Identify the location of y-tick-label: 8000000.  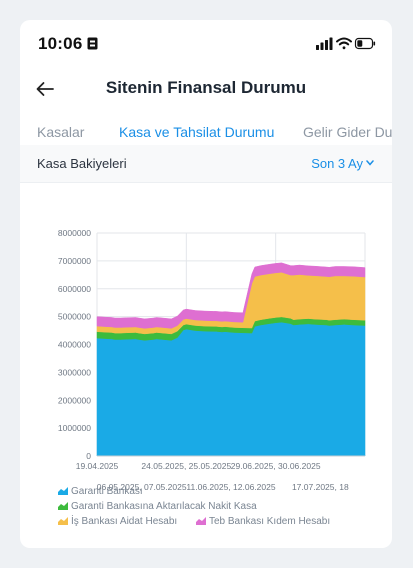
(74, 233).